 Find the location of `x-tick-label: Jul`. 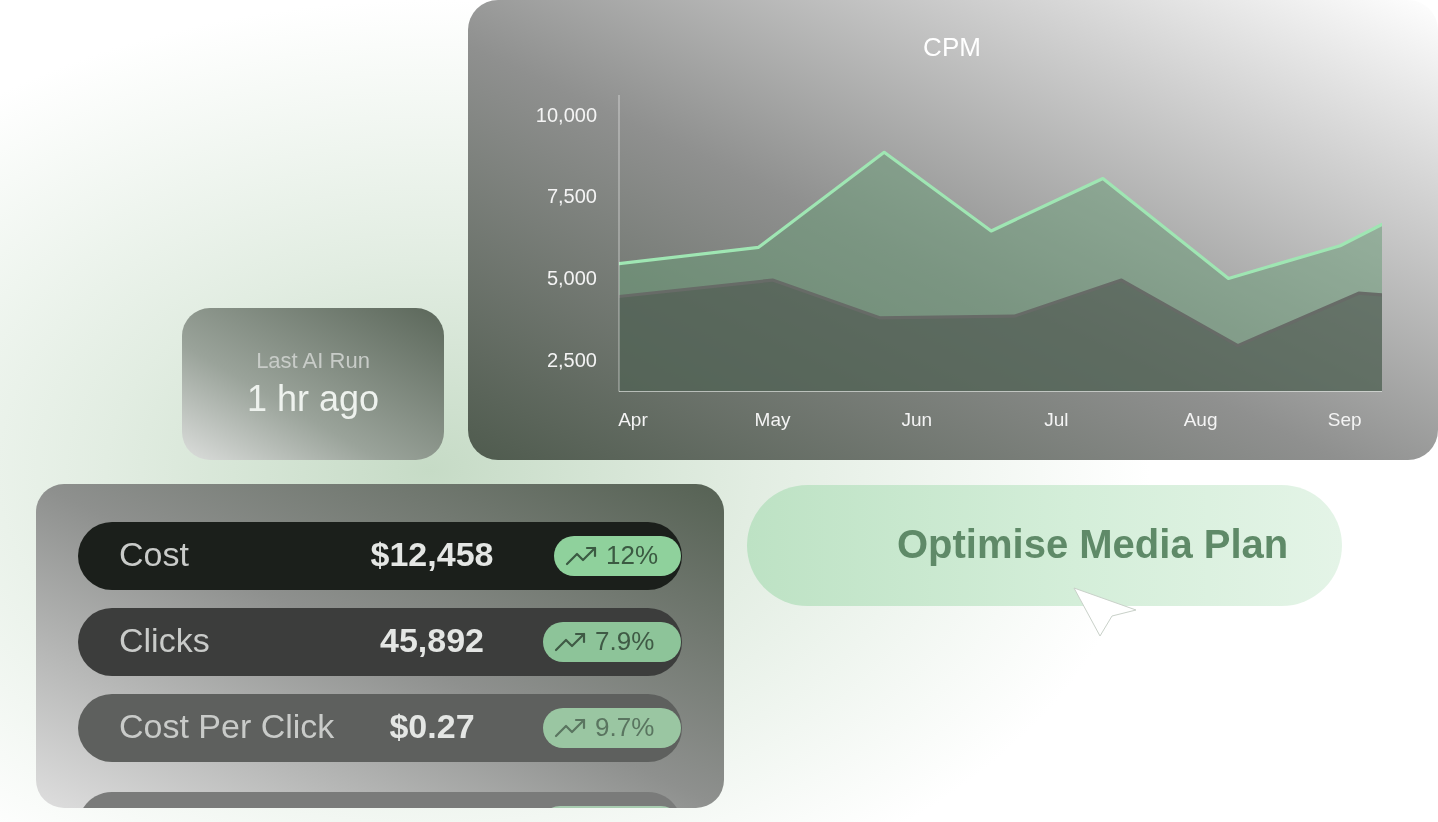

x-tick-label: Jul is located at coordinates (1056, 420).